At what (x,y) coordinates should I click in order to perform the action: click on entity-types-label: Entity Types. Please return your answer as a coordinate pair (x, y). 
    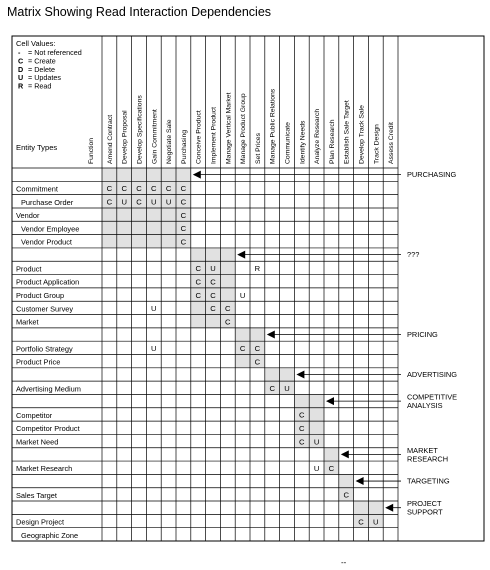
    Looking at the image, I should click on (36, 147).